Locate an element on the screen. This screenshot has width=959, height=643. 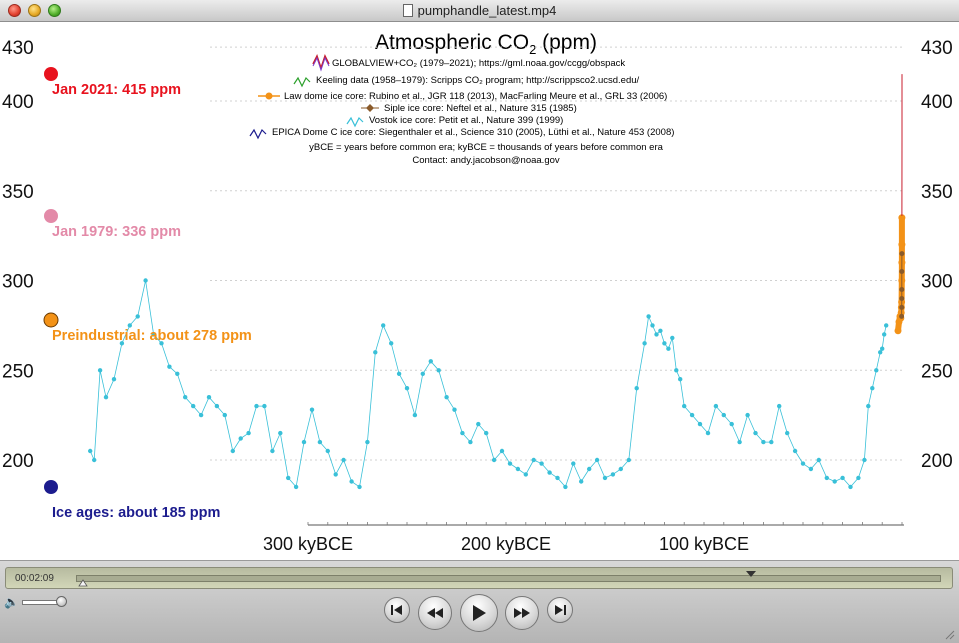
volume-slider-knob is located at coordinates (61, 601).